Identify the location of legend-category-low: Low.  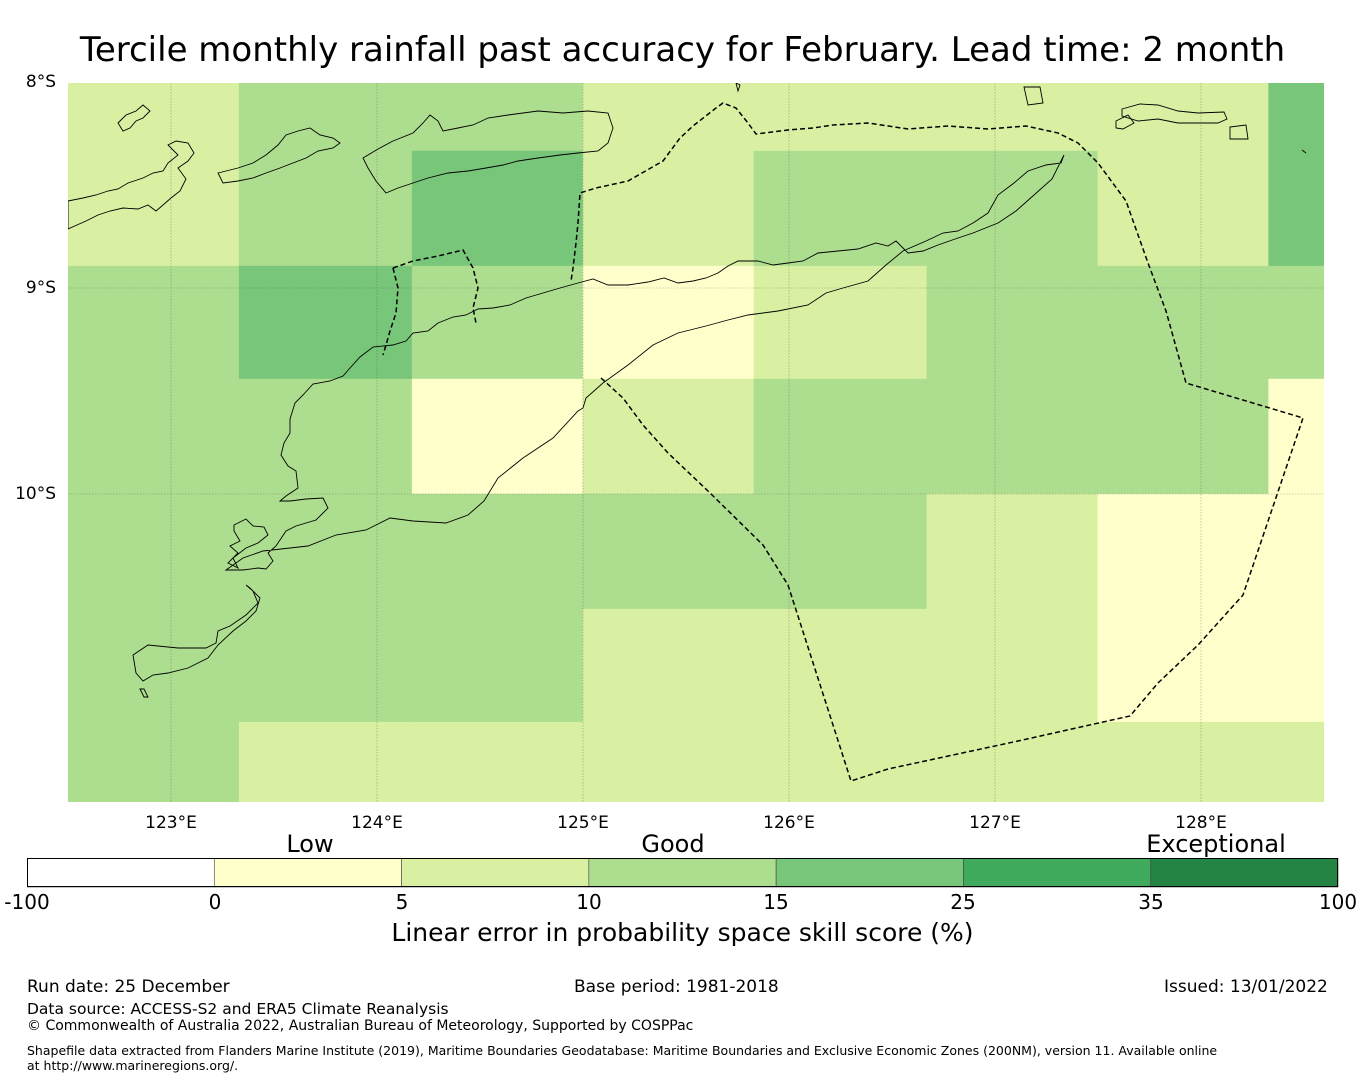
(310, 844).